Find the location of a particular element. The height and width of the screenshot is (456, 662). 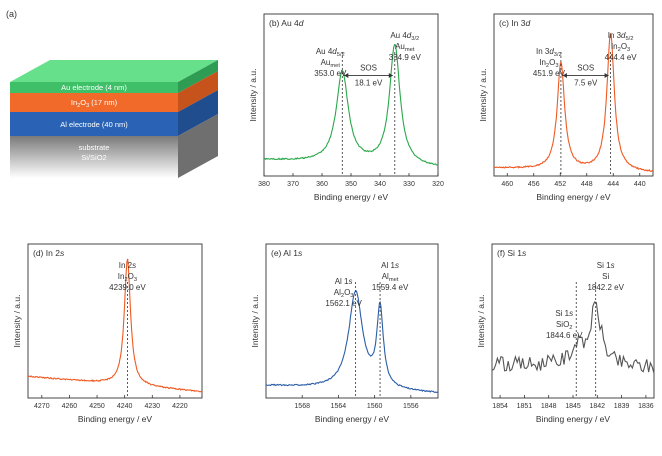

x-tick-label: 1839 is located at coordinates (622, 406).